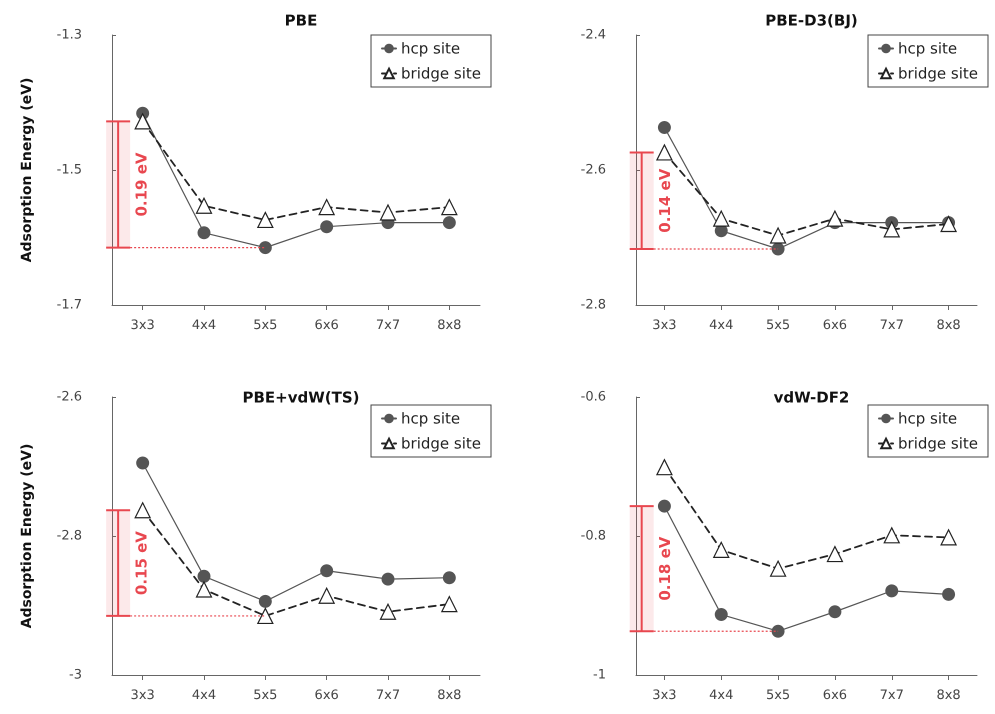  Describe the element at coordinates (69, 35) in the screenshot. I see `y-tick-label: -1.3` at that location.